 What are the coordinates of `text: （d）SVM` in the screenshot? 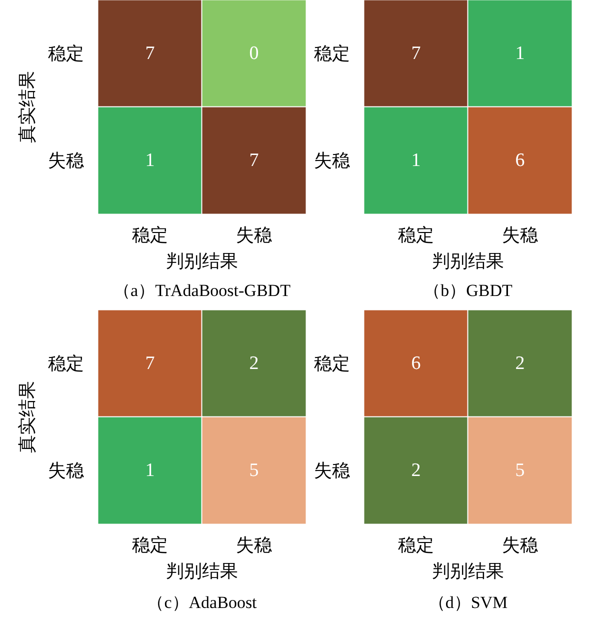 It's located at (468, 602).